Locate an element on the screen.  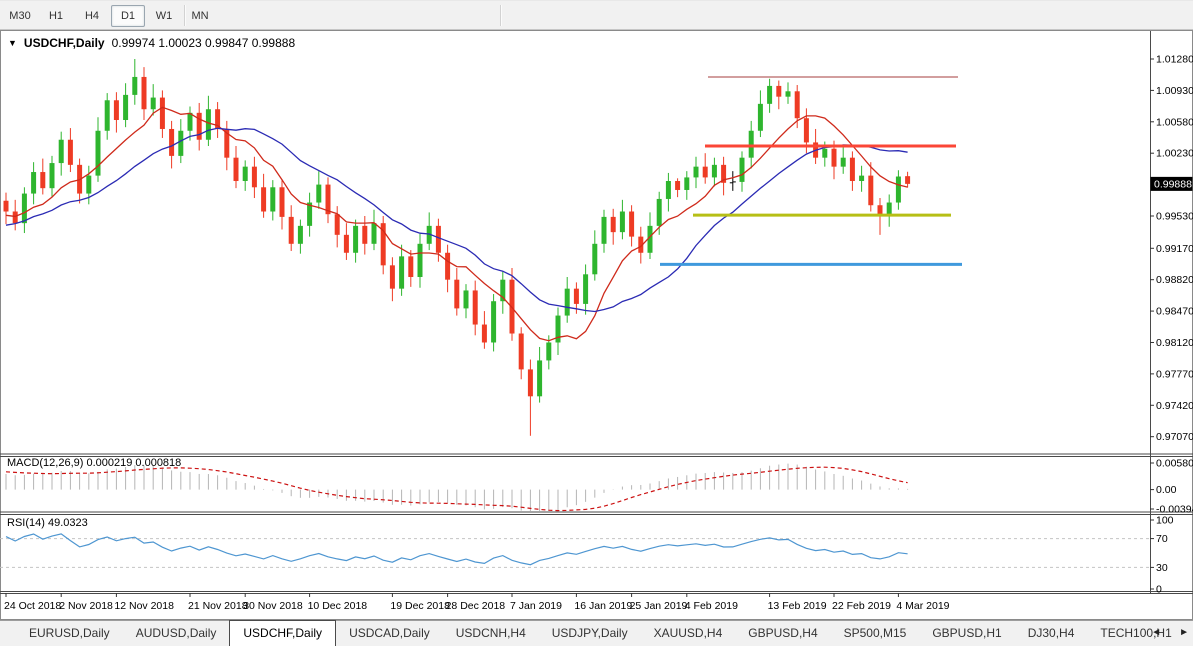
tab-scroll-left-icon: ◄ is located at coordinates (1156, 632).